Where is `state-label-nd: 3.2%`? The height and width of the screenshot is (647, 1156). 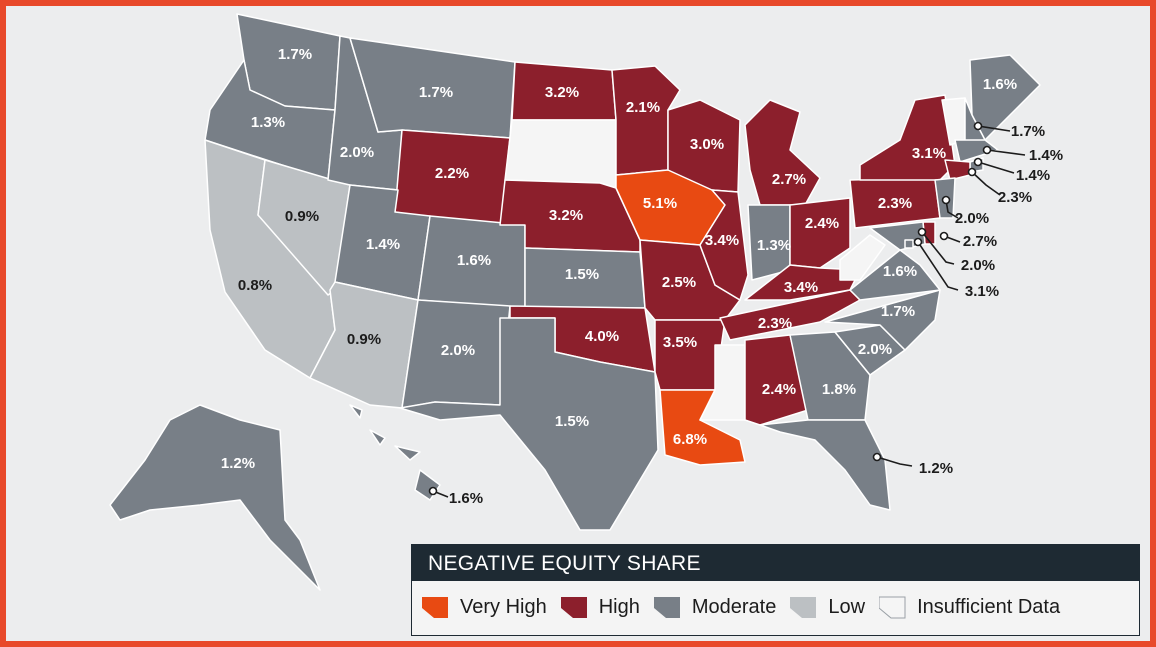 state-label-nd: 3.2% is located at coordinates (562, 92).